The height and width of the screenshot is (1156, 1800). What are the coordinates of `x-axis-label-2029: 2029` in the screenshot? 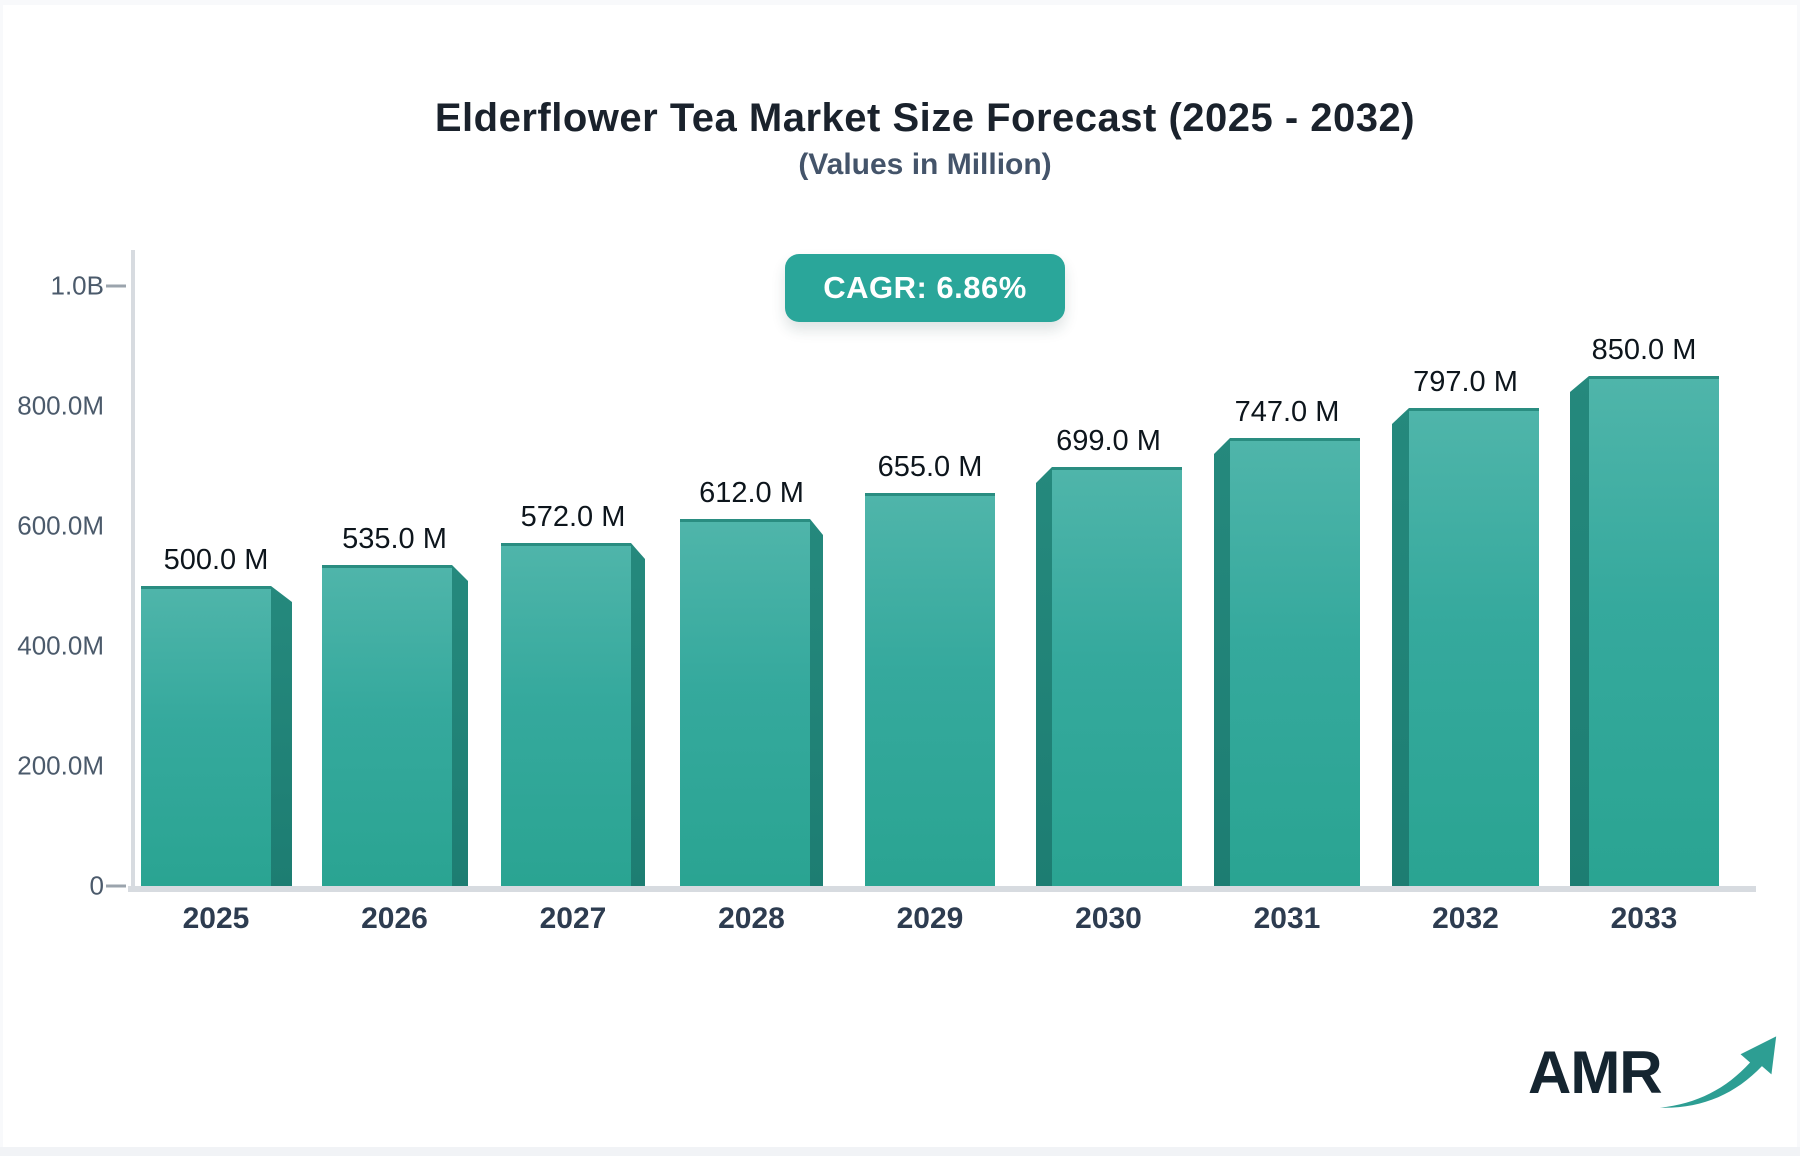 It's located at (930, 918).